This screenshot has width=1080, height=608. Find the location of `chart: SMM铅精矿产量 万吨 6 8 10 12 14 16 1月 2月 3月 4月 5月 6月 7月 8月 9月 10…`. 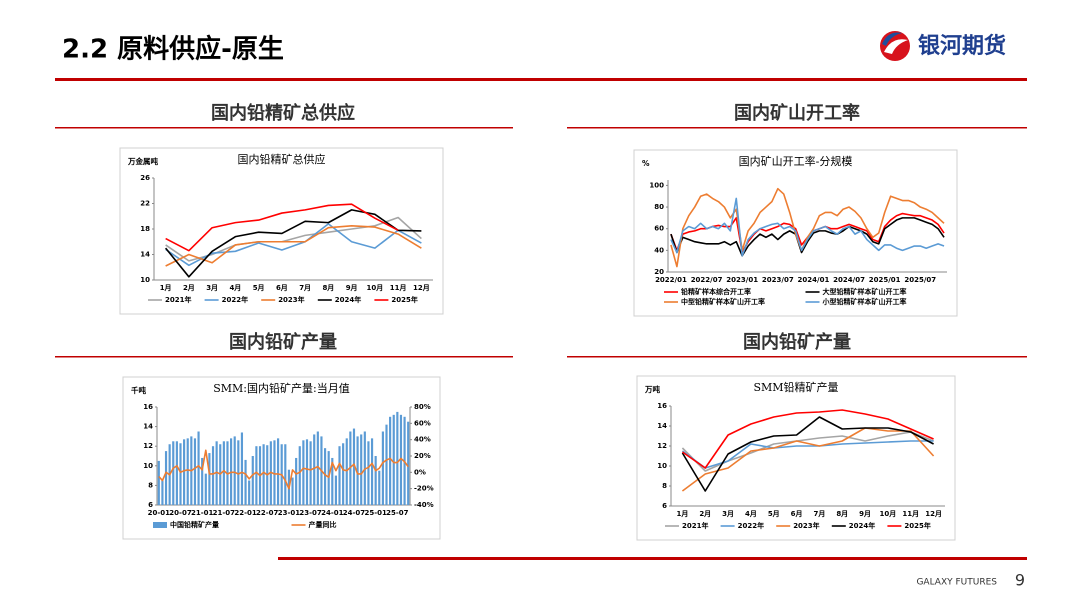

chart: SMM铅精矿产量 万吨 6 8 10 12 14 16 1月 2月 3月 4月 5月 6月 7月 8月 9月 10… is located at coordinates (796, 458).